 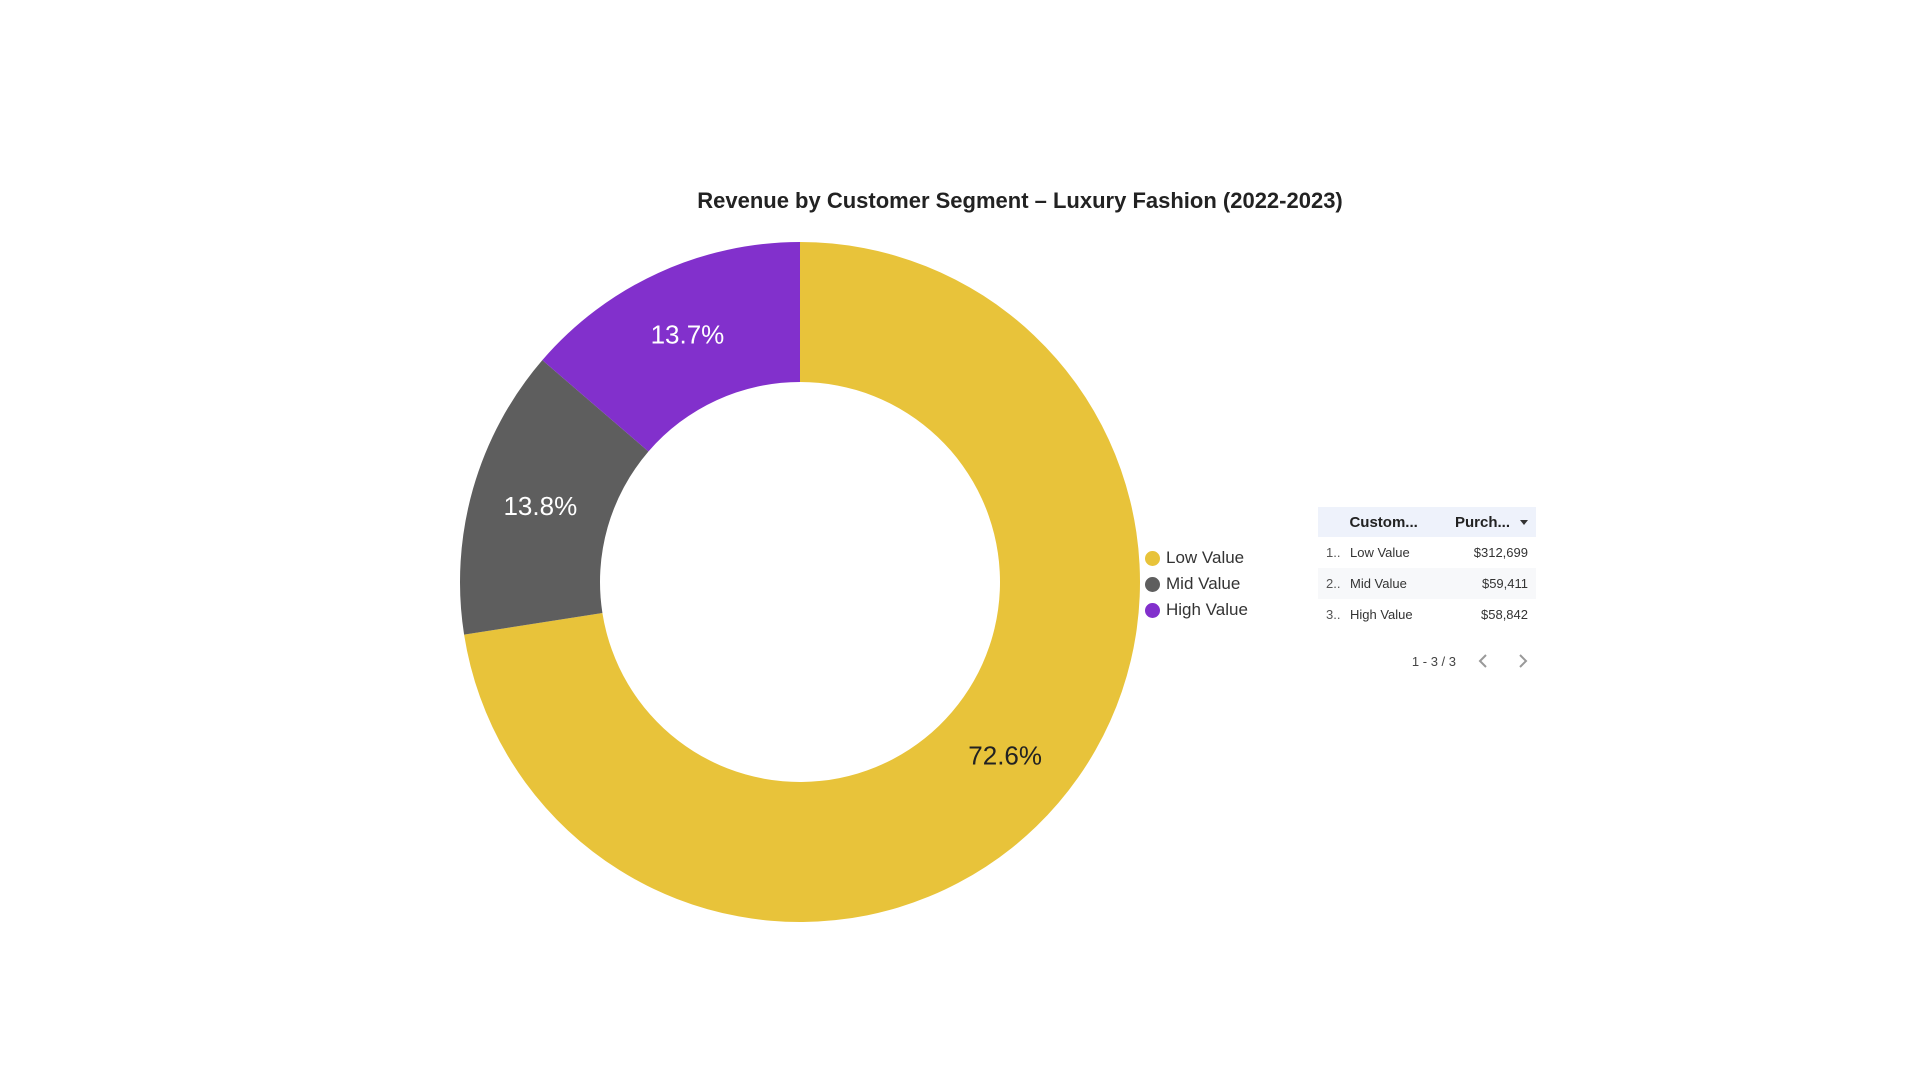 I want to click on legend-swatch-mid-value, so click(x=1152, y=584).